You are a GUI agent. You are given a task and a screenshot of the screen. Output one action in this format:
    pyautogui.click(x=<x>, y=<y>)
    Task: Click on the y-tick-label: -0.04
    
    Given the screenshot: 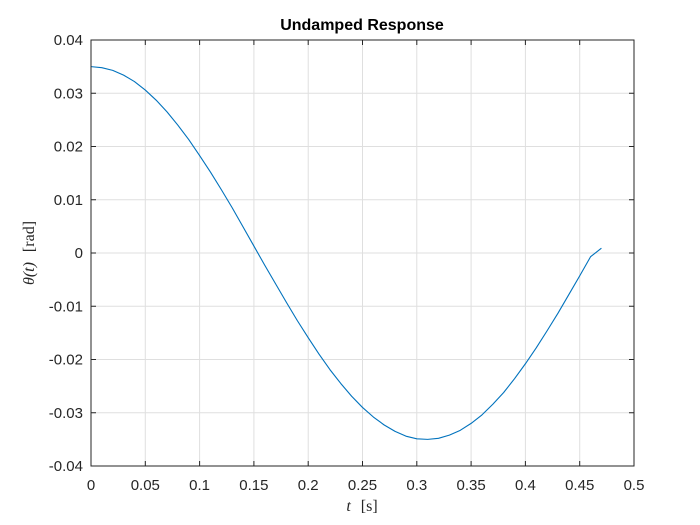 What is the action you would take?
    pyautogui.click(x=66, y=466)
    